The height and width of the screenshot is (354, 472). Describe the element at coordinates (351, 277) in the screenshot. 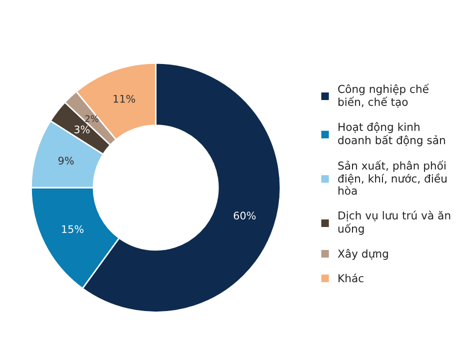

I see `legend-label: Khác` at that location.